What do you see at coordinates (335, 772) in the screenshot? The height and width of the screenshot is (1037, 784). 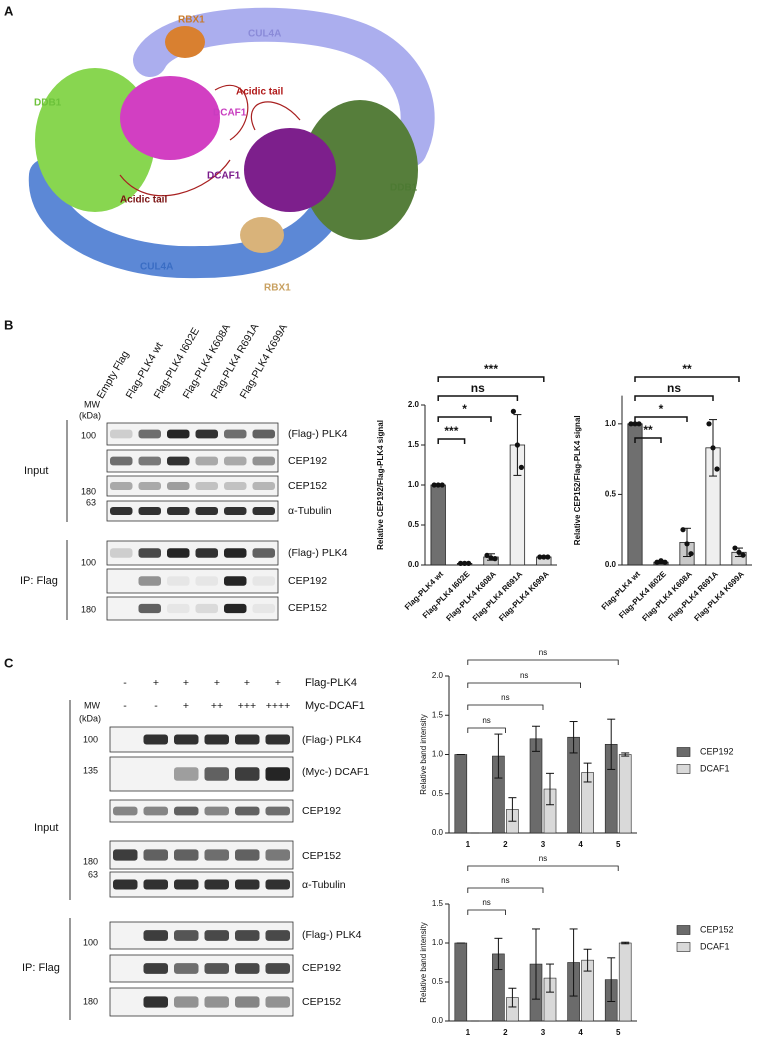 I see `blot-row-label: (Myc-) DCAF1` at bounding box center [335, 772].